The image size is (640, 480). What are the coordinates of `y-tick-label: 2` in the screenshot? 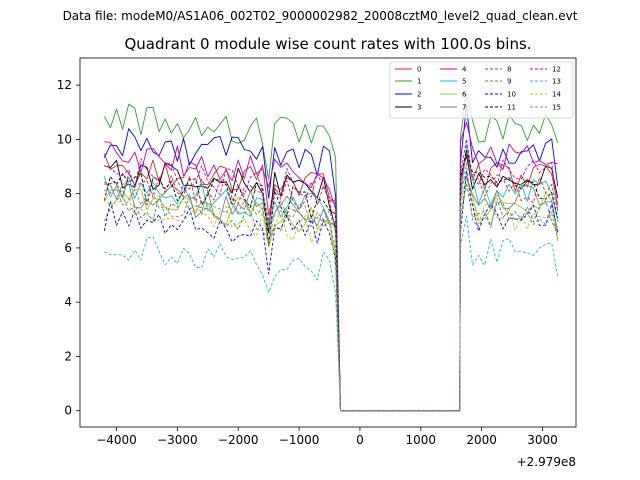 It's located at (68, 356).